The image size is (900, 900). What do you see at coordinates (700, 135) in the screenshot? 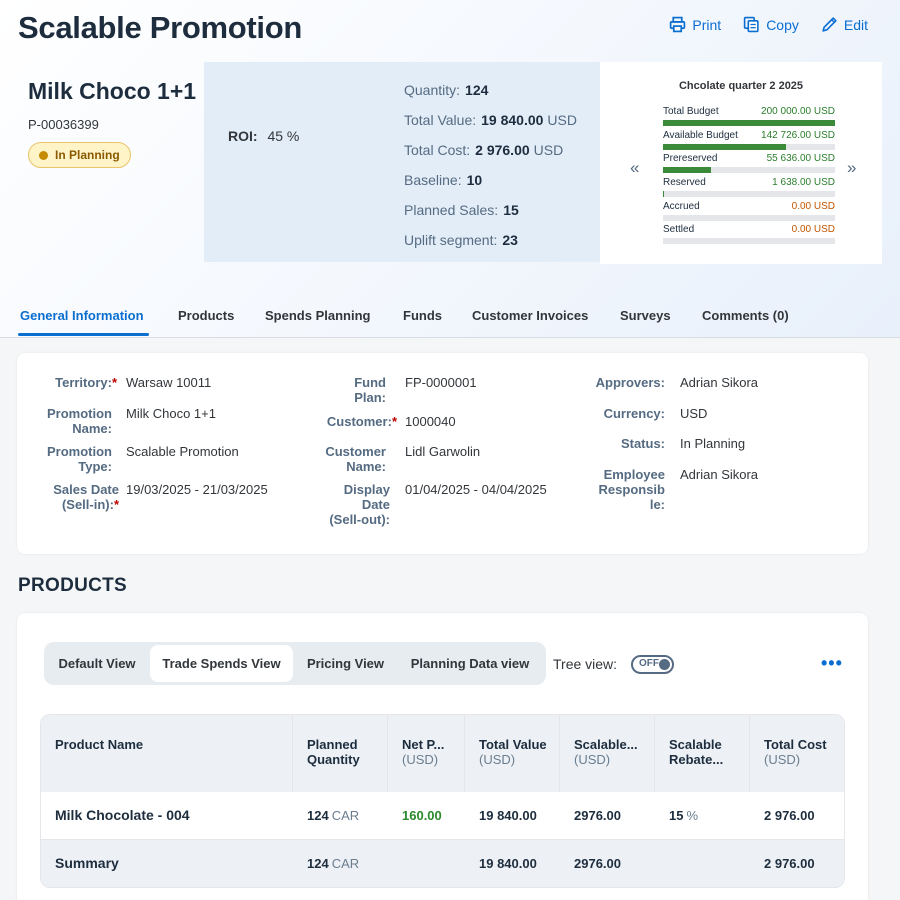
I see `budget-row-label: Available Budget` at bounding box center [700, 135].